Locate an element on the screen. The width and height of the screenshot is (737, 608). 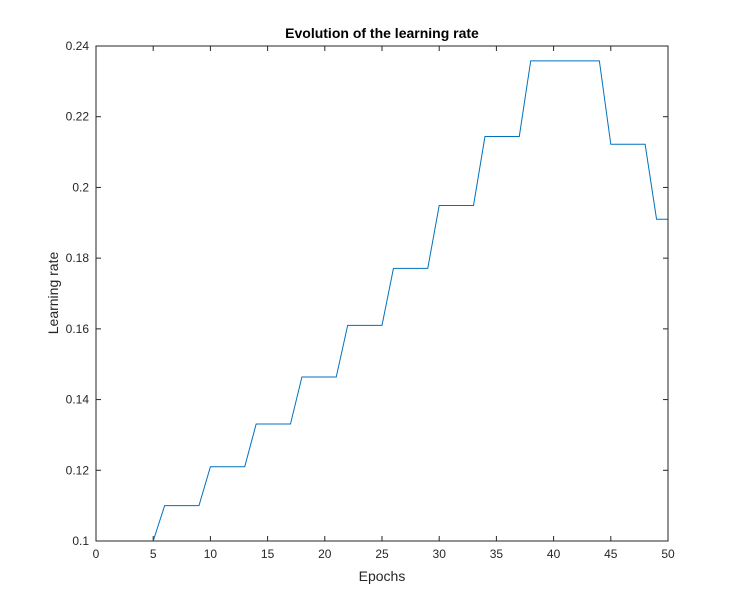
x-tick-label: 25 is located at coordinates (382, 554).